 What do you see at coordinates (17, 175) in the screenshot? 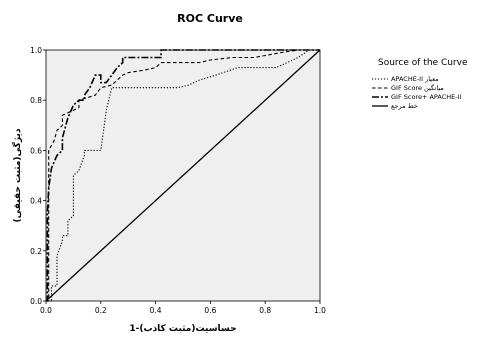
I see `y-axis-label: دیژگی(مثبت حقیقی)` at bounding box center [17, 175].